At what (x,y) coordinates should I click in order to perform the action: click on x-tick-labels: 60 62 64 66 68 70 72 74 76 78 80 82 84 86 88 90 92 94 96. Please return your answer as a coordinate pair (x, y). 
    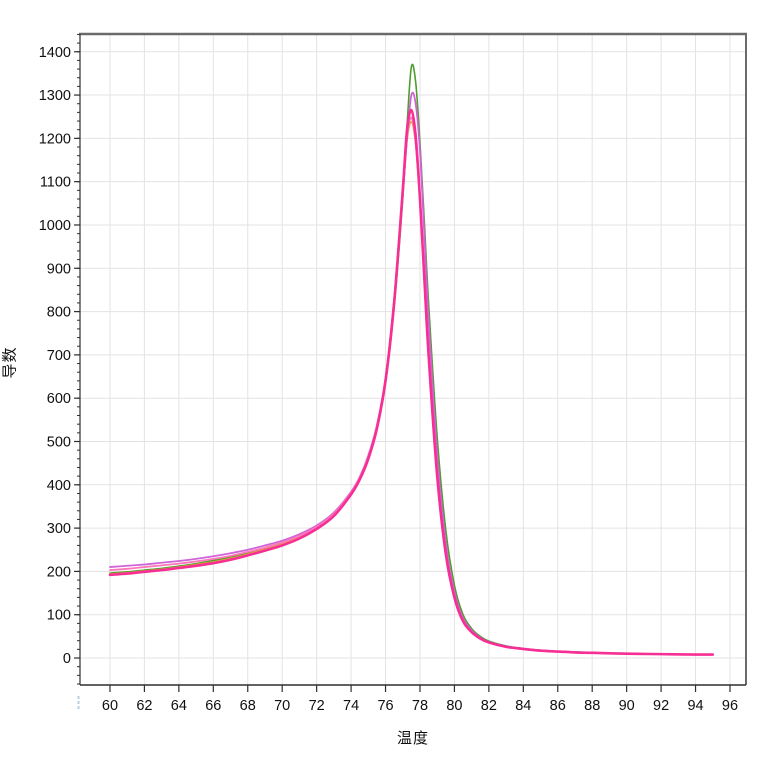
    Looking at the image, I should click on (420, 706).